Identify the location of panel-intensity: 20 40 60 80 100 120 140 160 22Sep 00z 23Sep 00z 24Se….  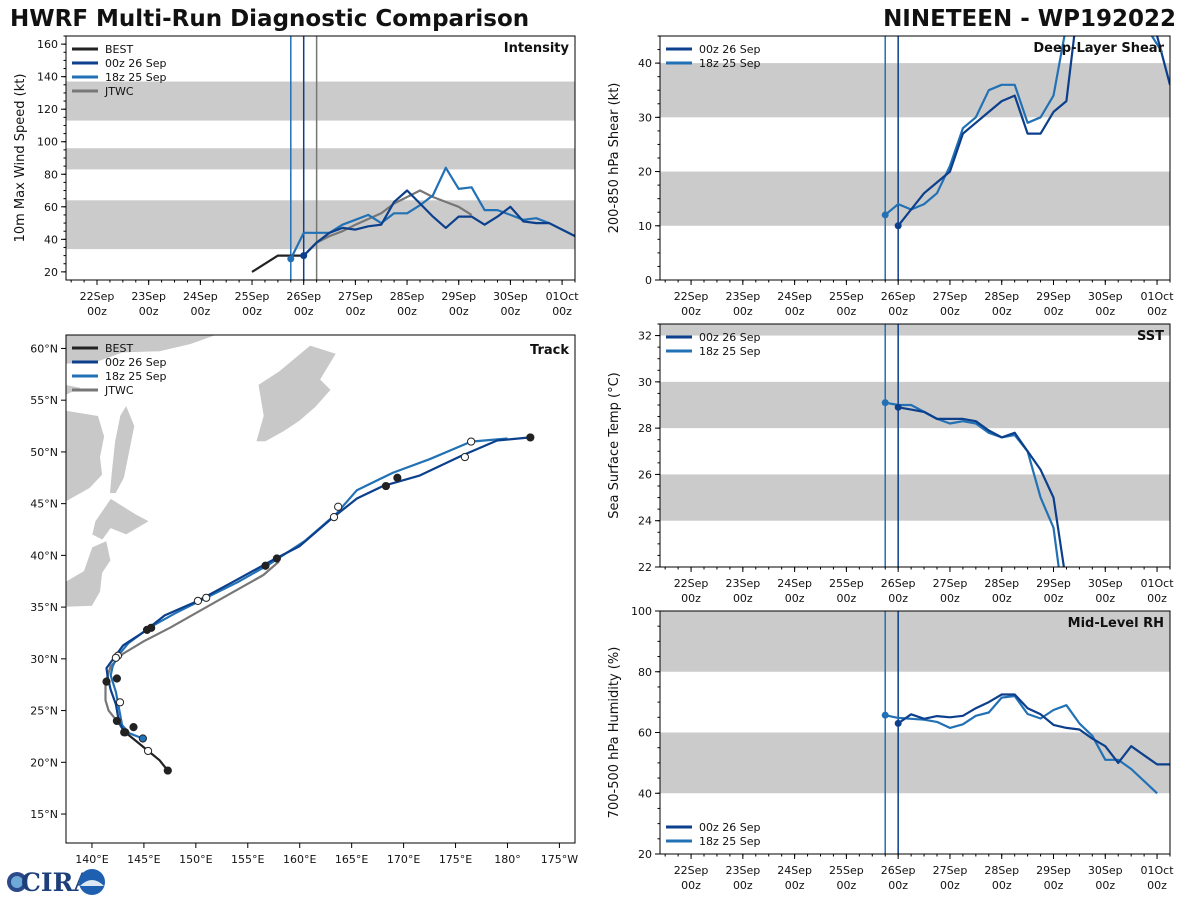
(296, 176).